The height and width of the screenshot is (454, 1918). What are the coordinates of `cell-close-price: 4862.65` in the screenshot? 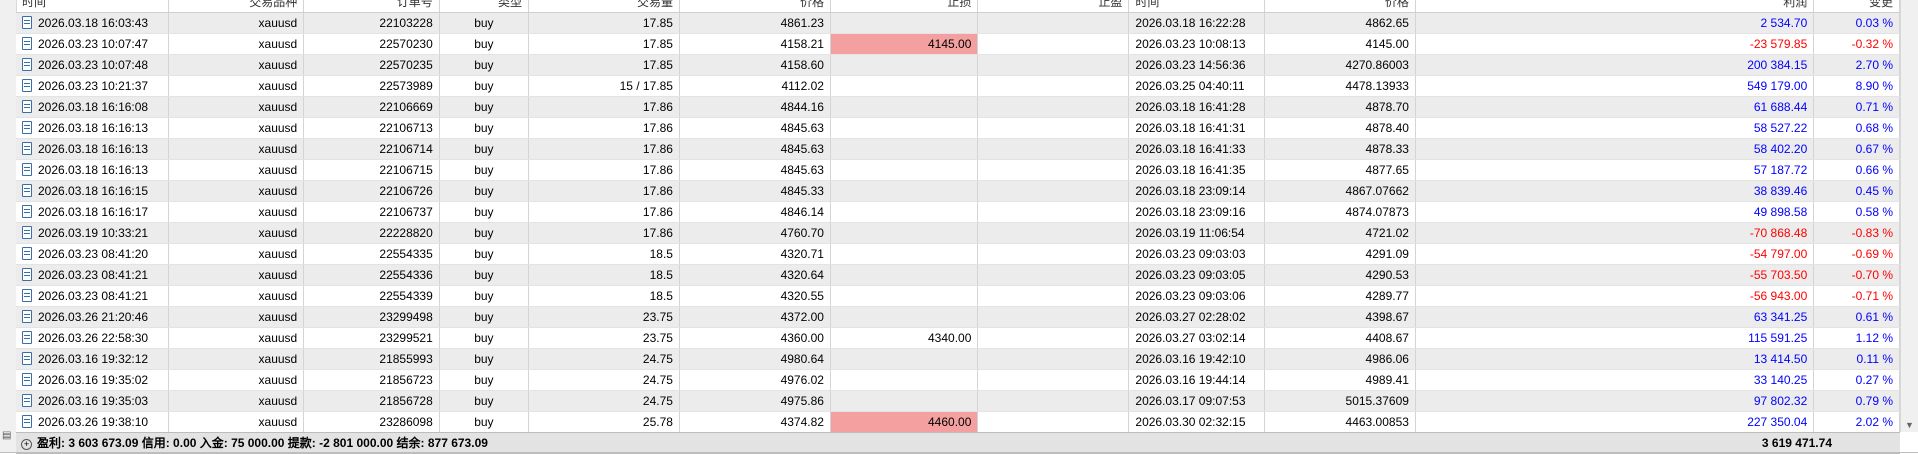 It's located at (1340, 23).